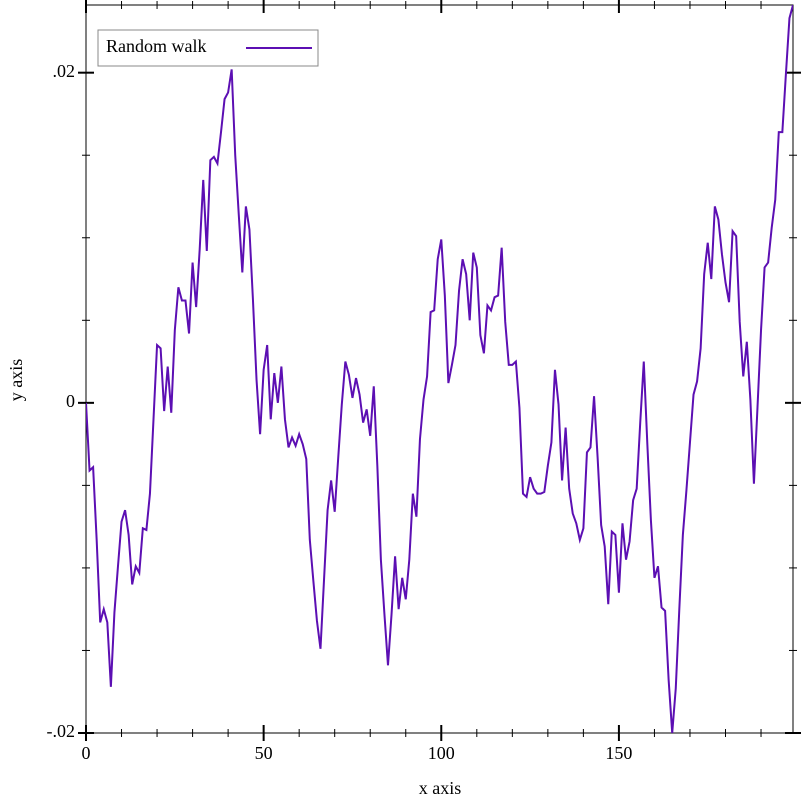  Describe the element at coordinates (156, 46) in the screenshot. I see `legend-label: Random walk` at that location.